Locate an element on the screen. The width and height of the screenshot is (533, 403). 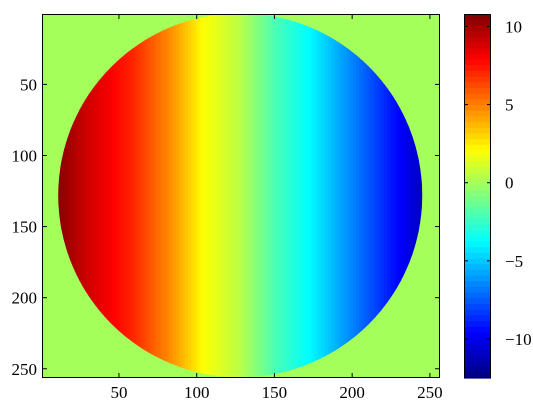
colorbar-tick-label: 10 is located at coordinates (513, 26).